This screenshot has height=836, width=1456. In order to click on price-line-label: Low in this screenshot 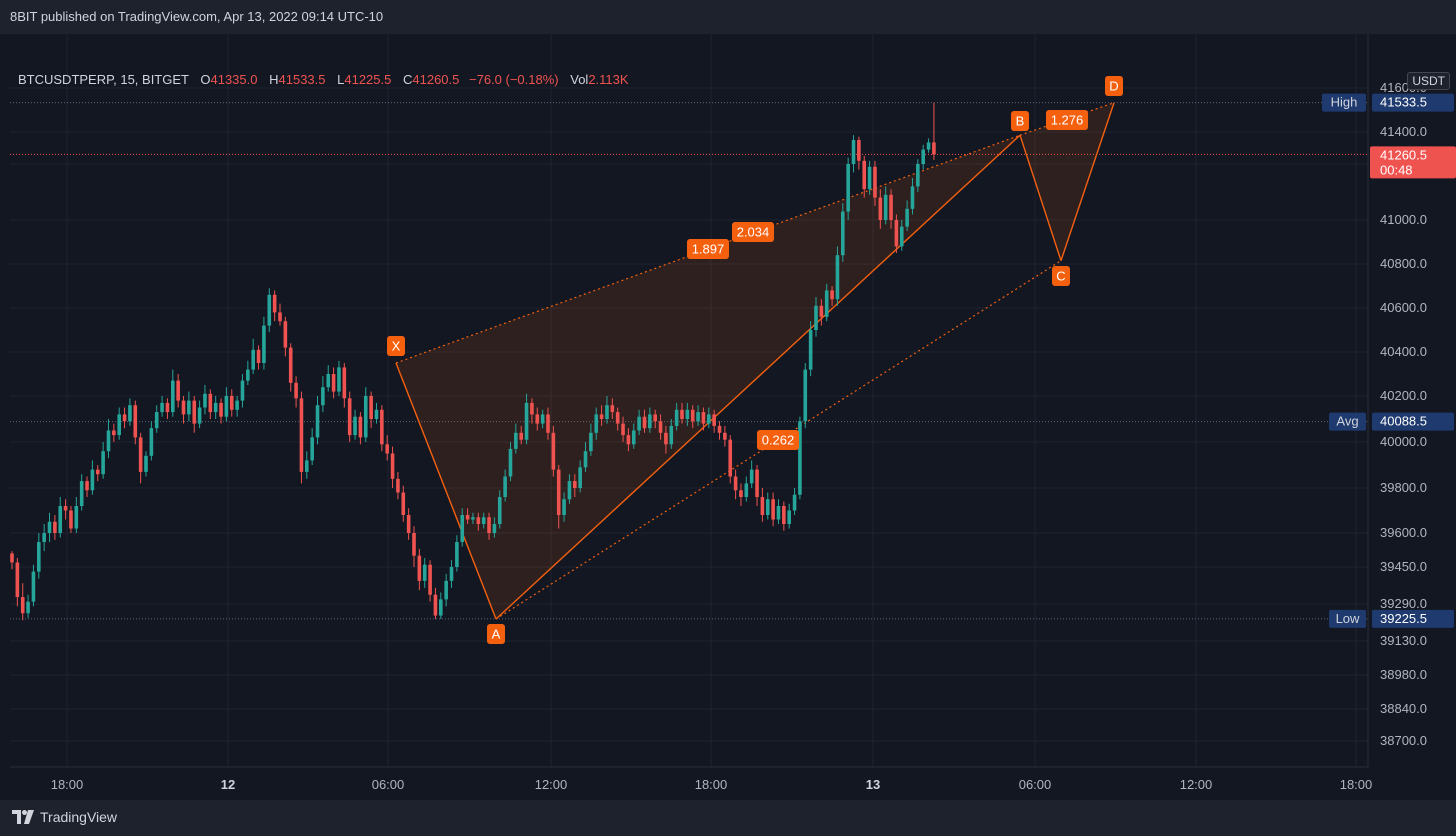, I will do `click(1348, 618)`.